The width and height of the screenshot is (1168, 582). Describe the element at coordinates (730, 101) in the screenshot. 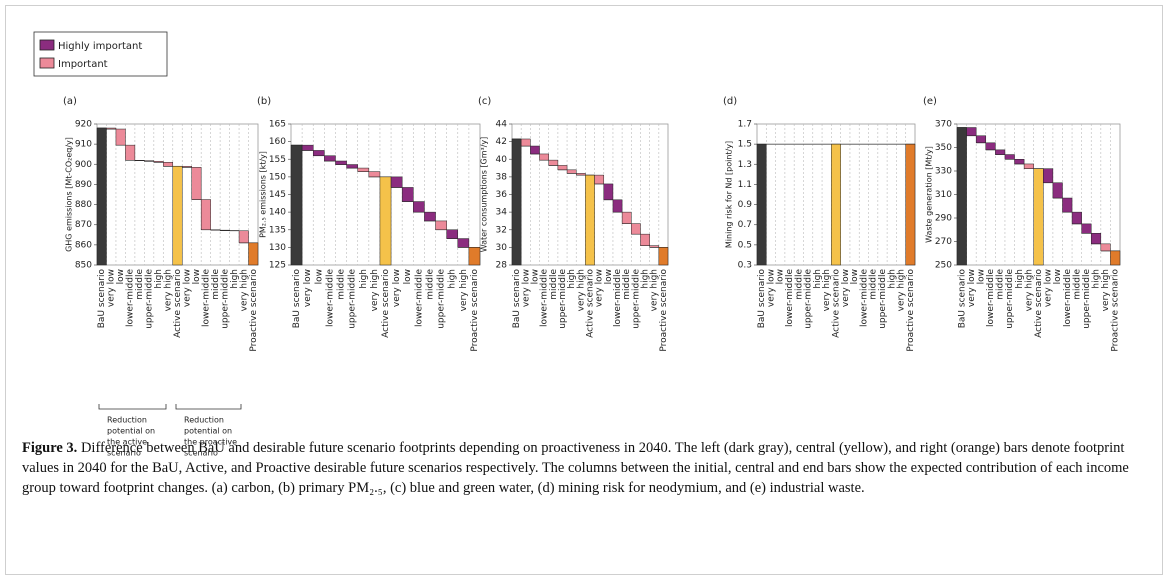

I see `panel-label: (d)` at that location.